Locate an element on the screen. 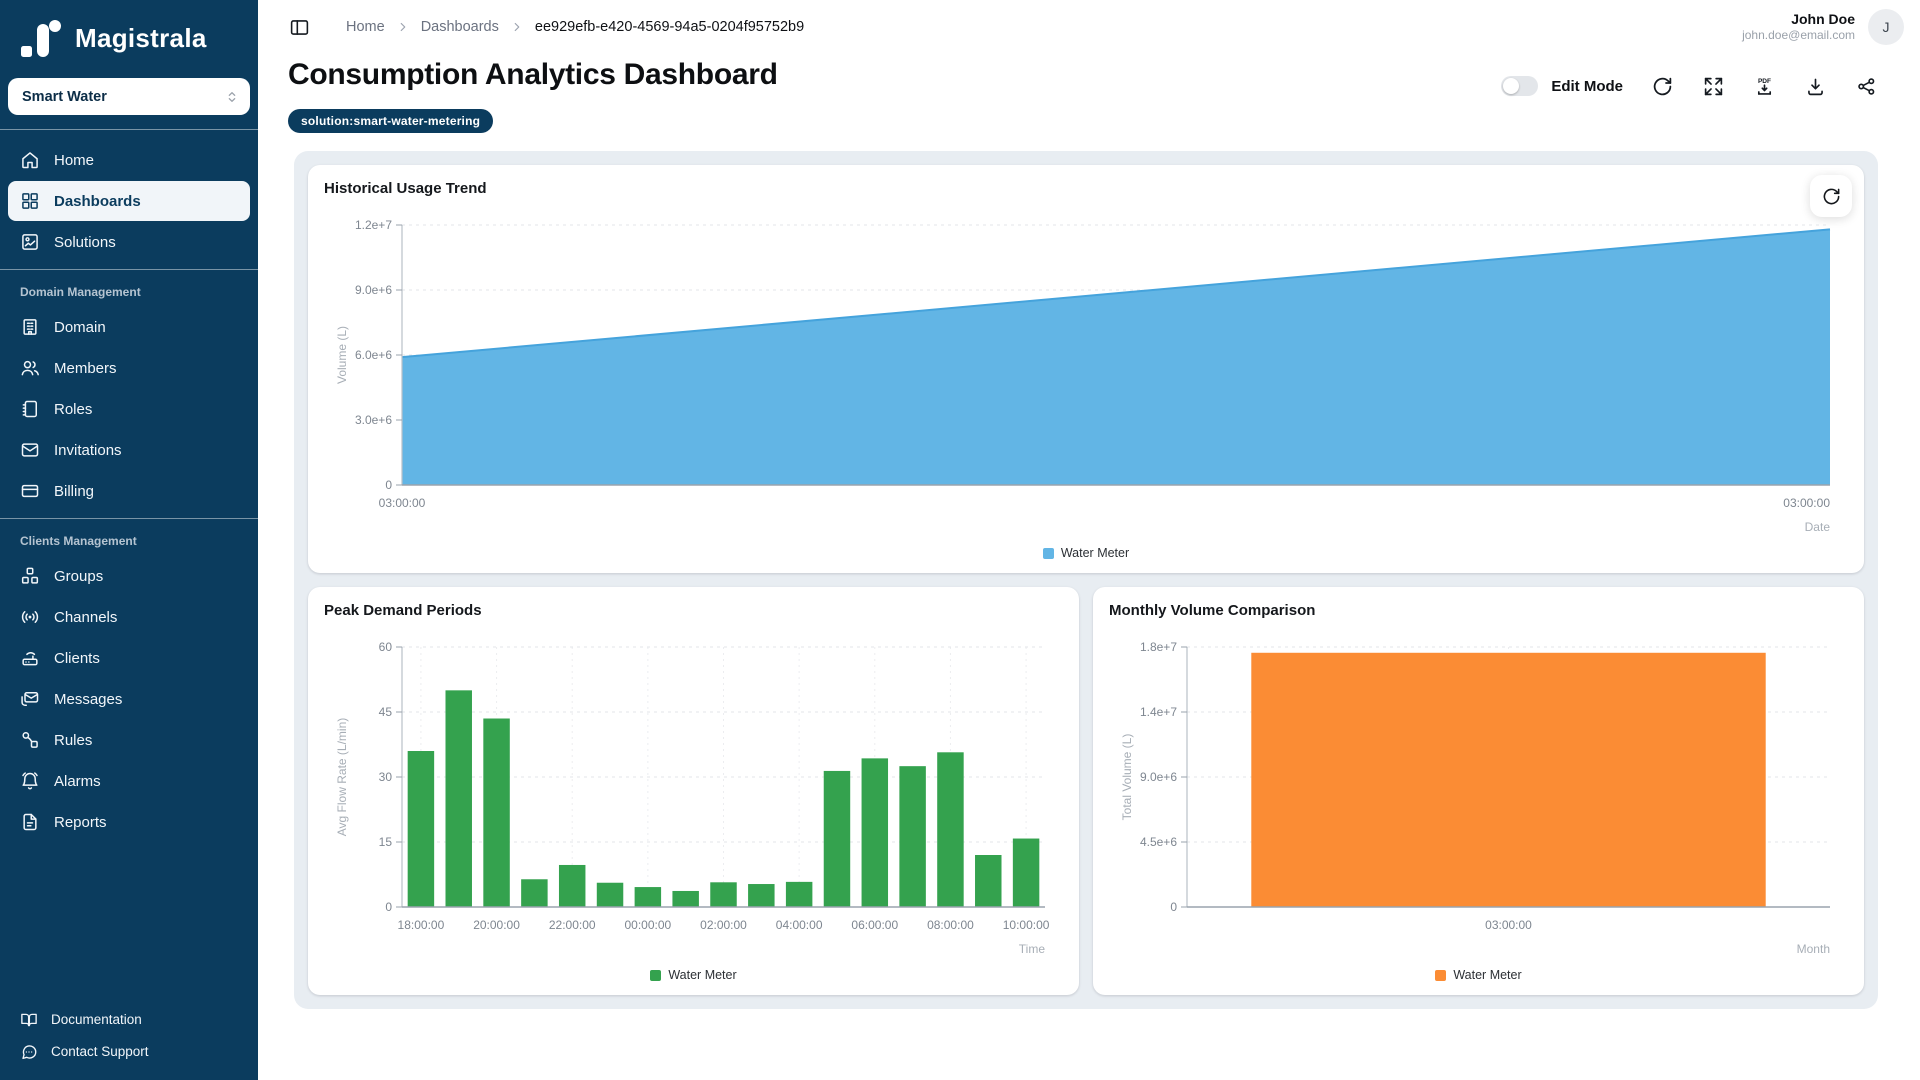  chart-title: Historical Usage Trend is located at coordinates (405, 188).